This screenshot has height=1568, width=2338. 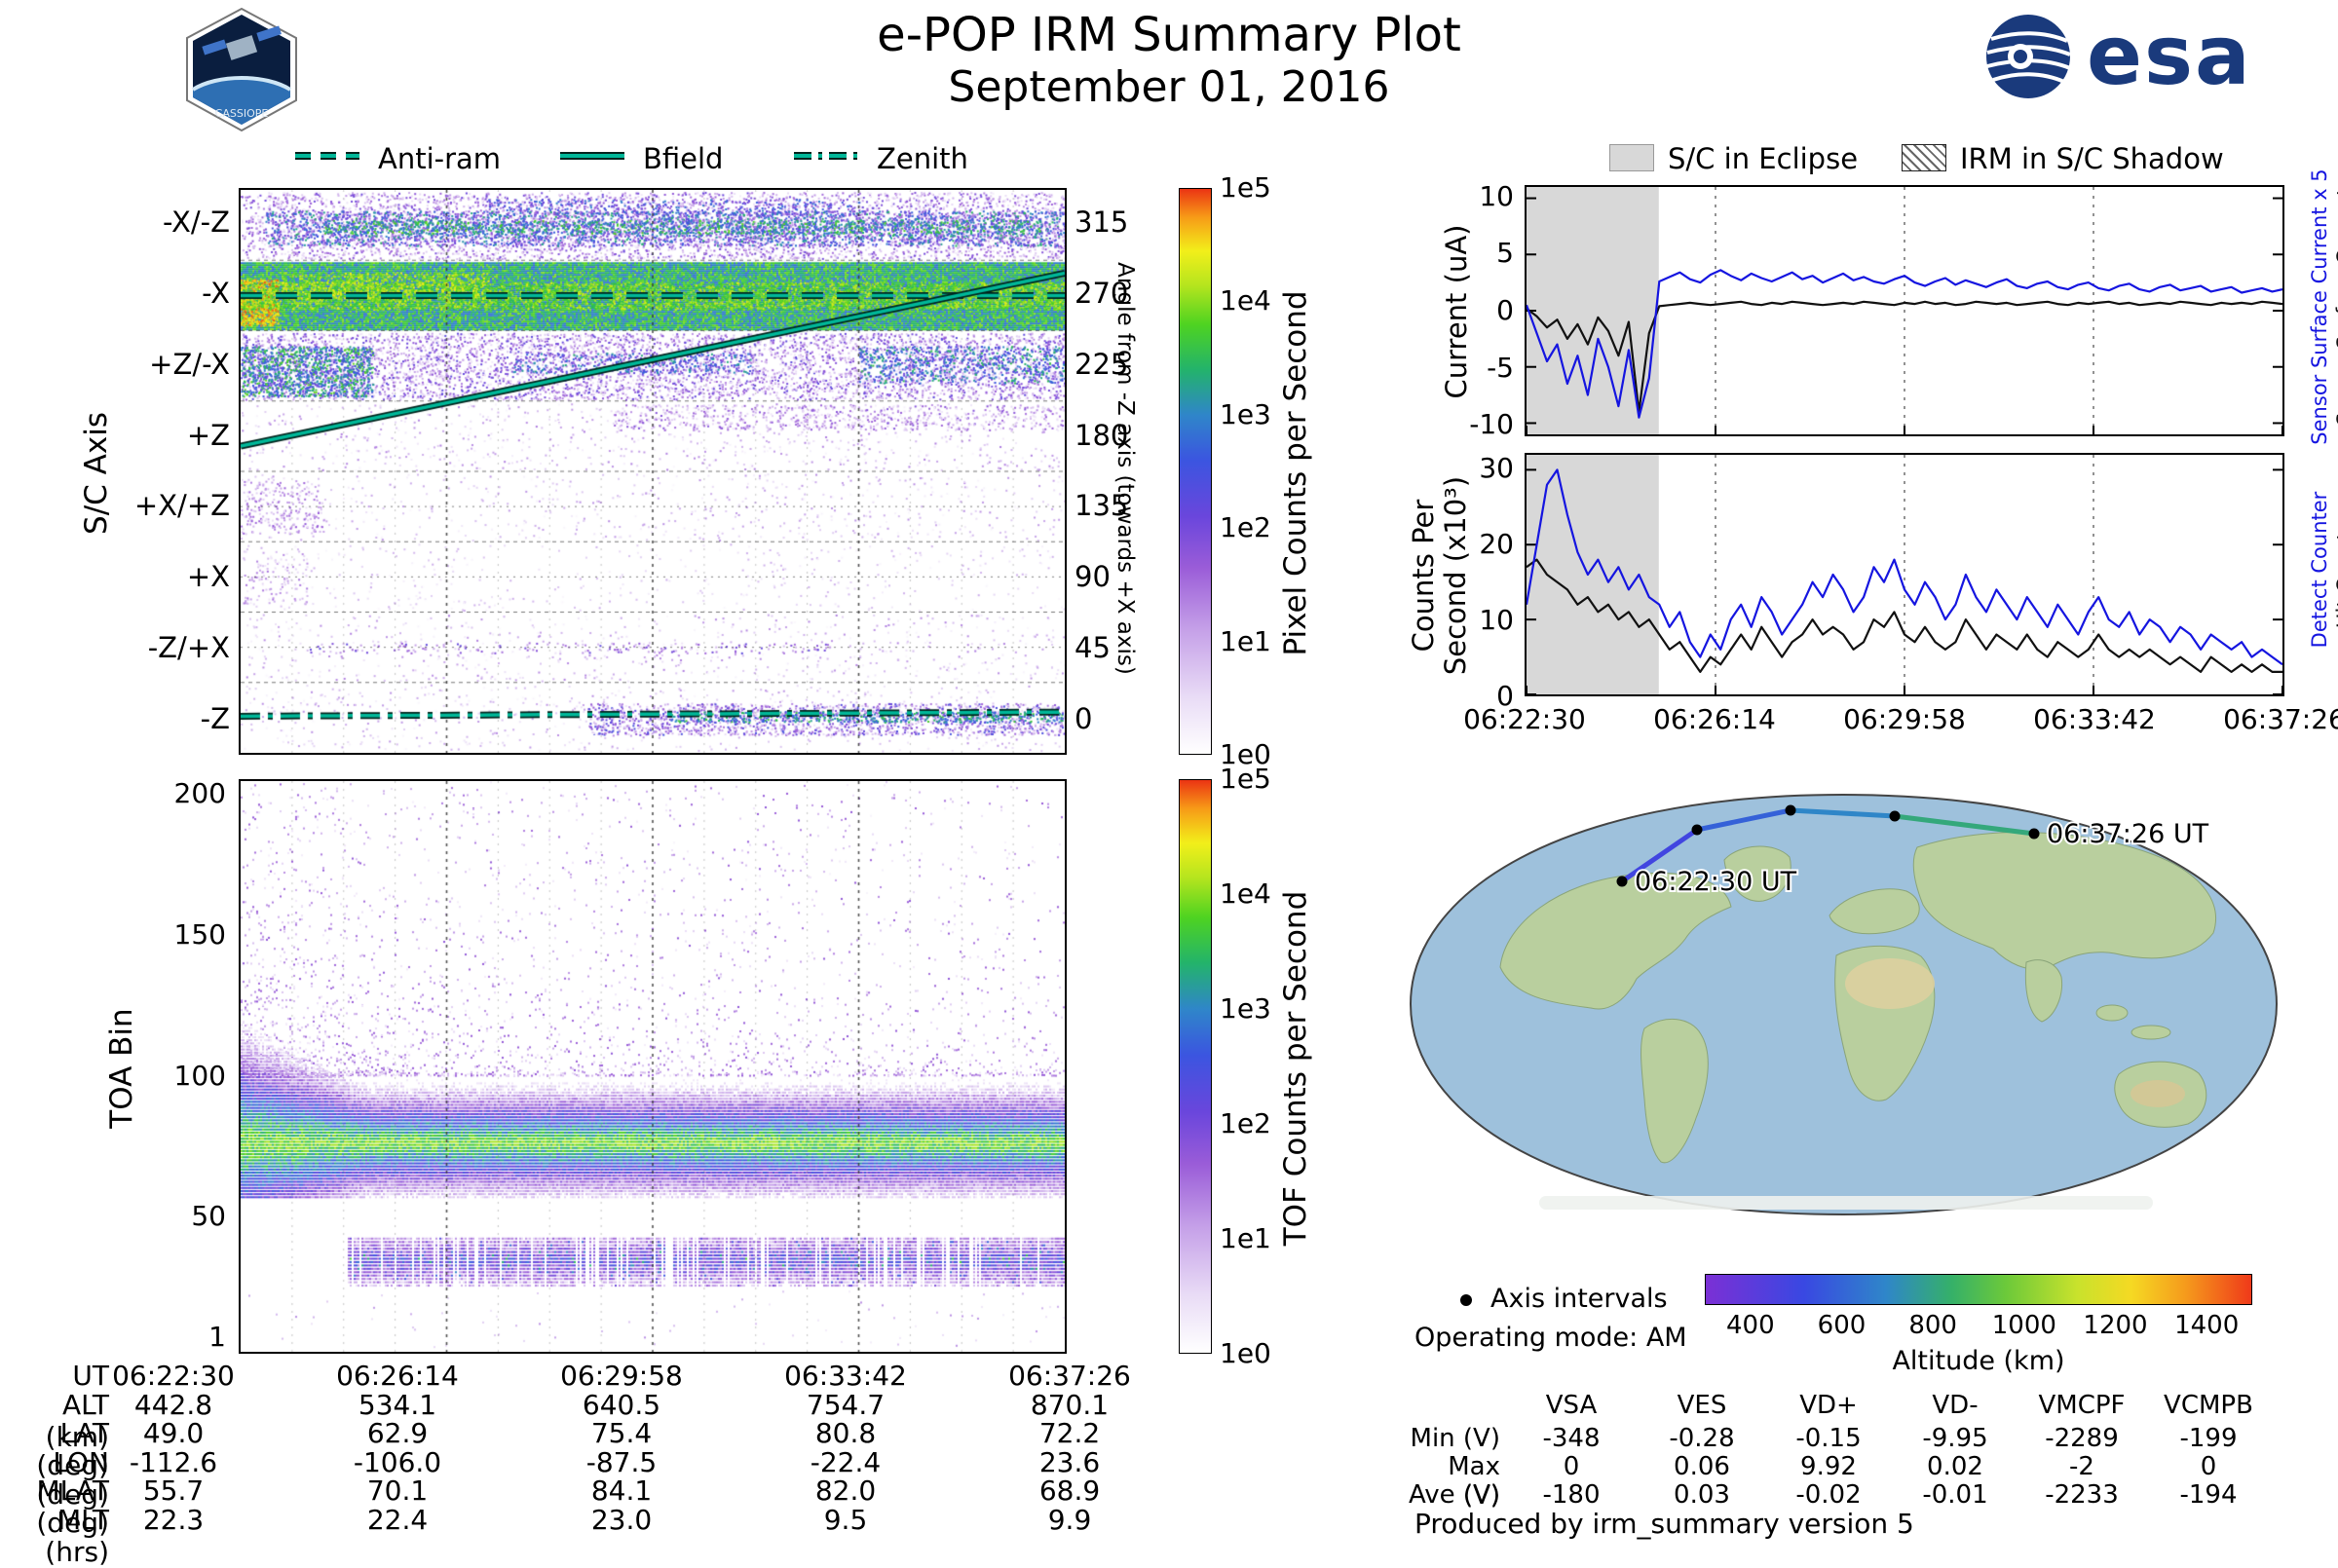 I want to click on ephemeris-row-label-2: LAT (deg), so click(x=72, y=1449).